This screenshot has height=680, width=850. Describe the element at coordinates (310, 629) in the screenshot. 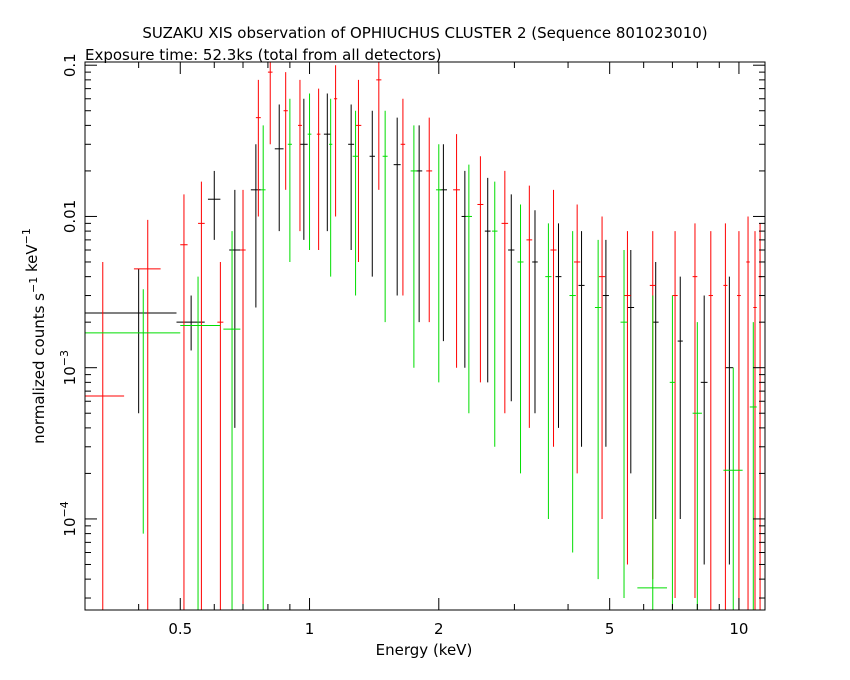

I see `x-tick-label: 1` at that location.